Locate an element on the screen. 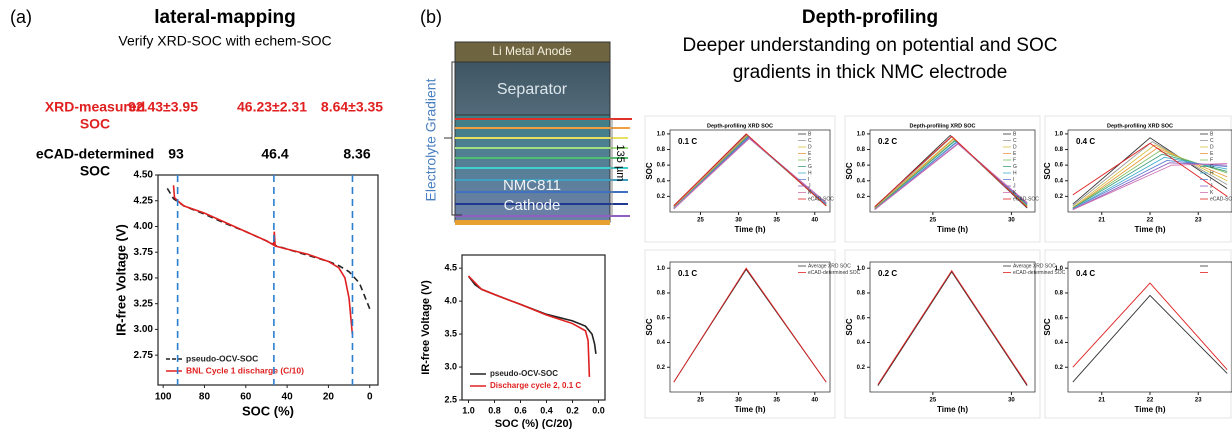 This screenshot has width=1232, height=429. y-tick-label: 3.00 is located at coordinates (144, 329).